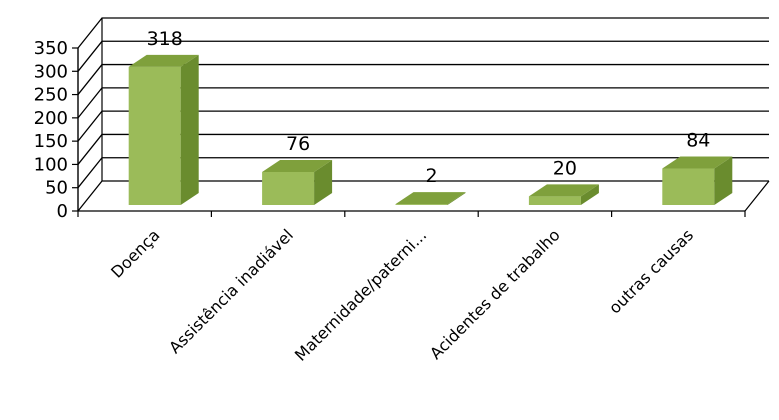 This screenshot has width=779, height=420. I want to click on y-tick-label-200: 200, so click(51, 118).